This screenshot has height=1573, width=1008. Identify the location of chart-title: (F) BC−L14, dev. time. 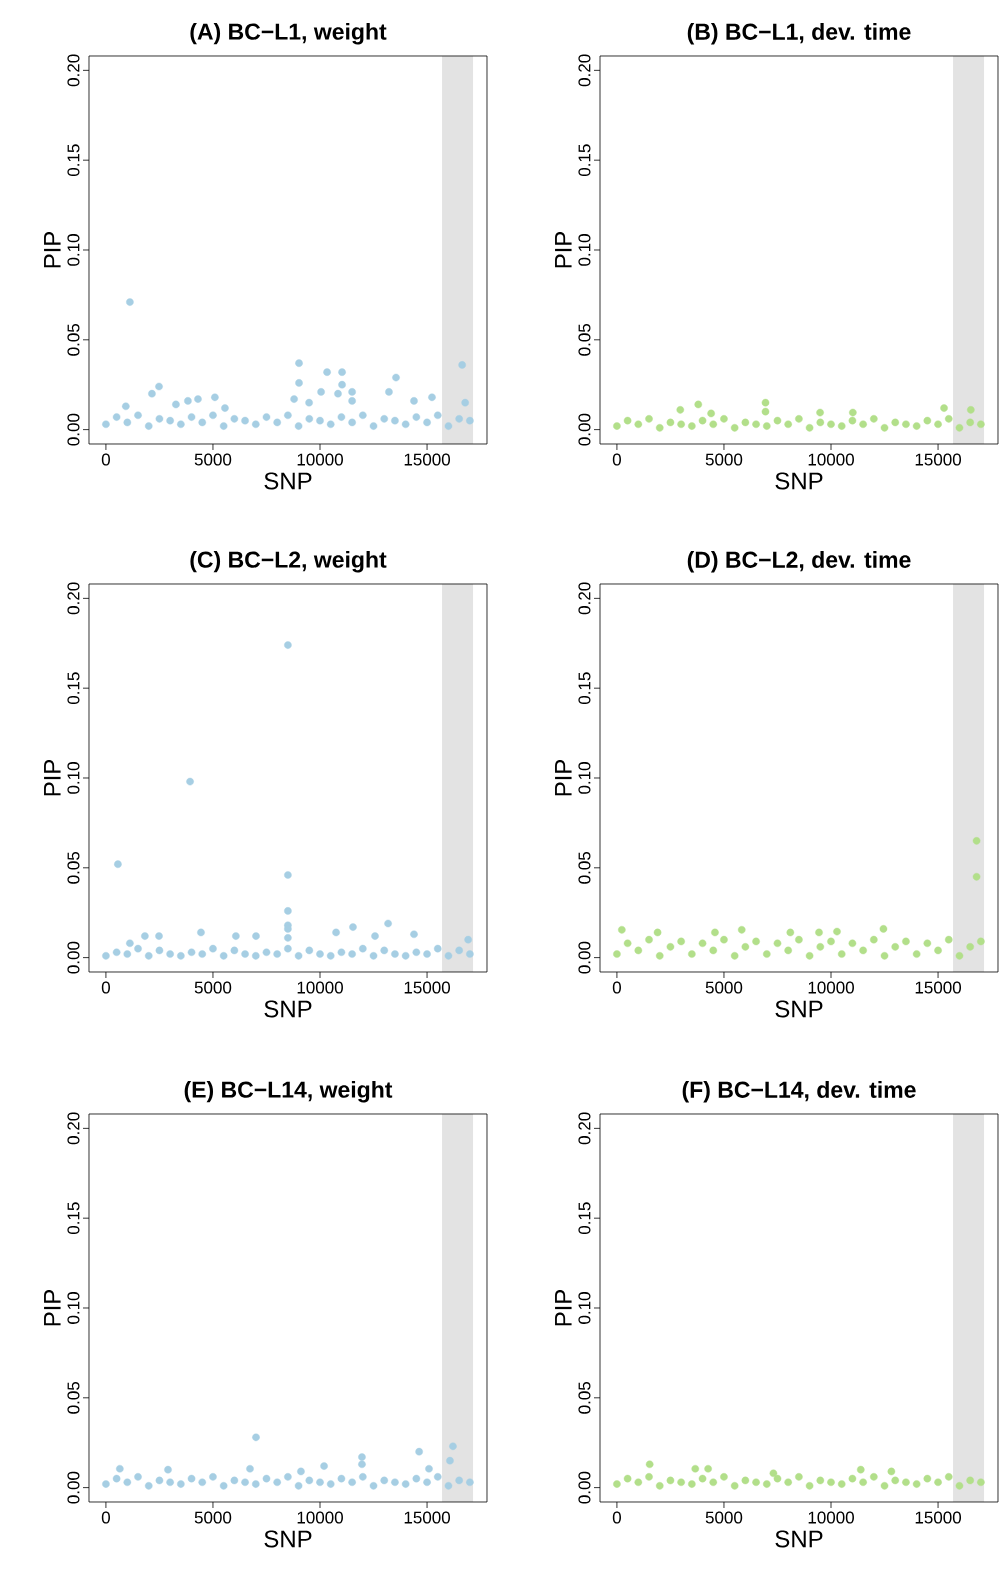
(799, 1092).